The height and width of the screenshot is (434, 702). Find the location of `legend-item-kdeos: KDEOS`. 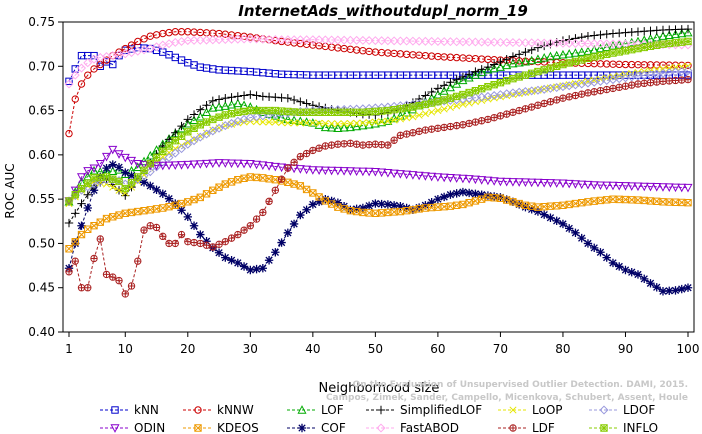

legend-item-kdeos: KDEOS is located at coordinates (221, 427).